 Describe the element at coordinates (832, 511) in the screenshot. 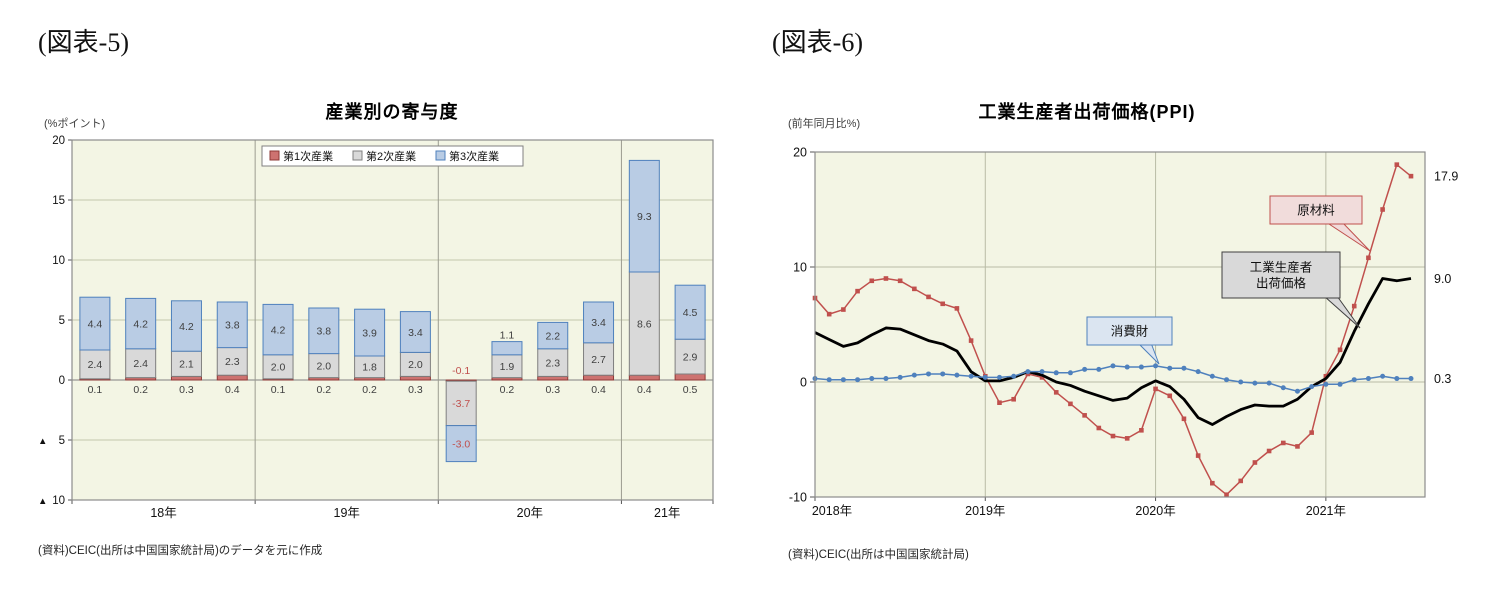

I see `x-tick-label: 2018年` at that location.